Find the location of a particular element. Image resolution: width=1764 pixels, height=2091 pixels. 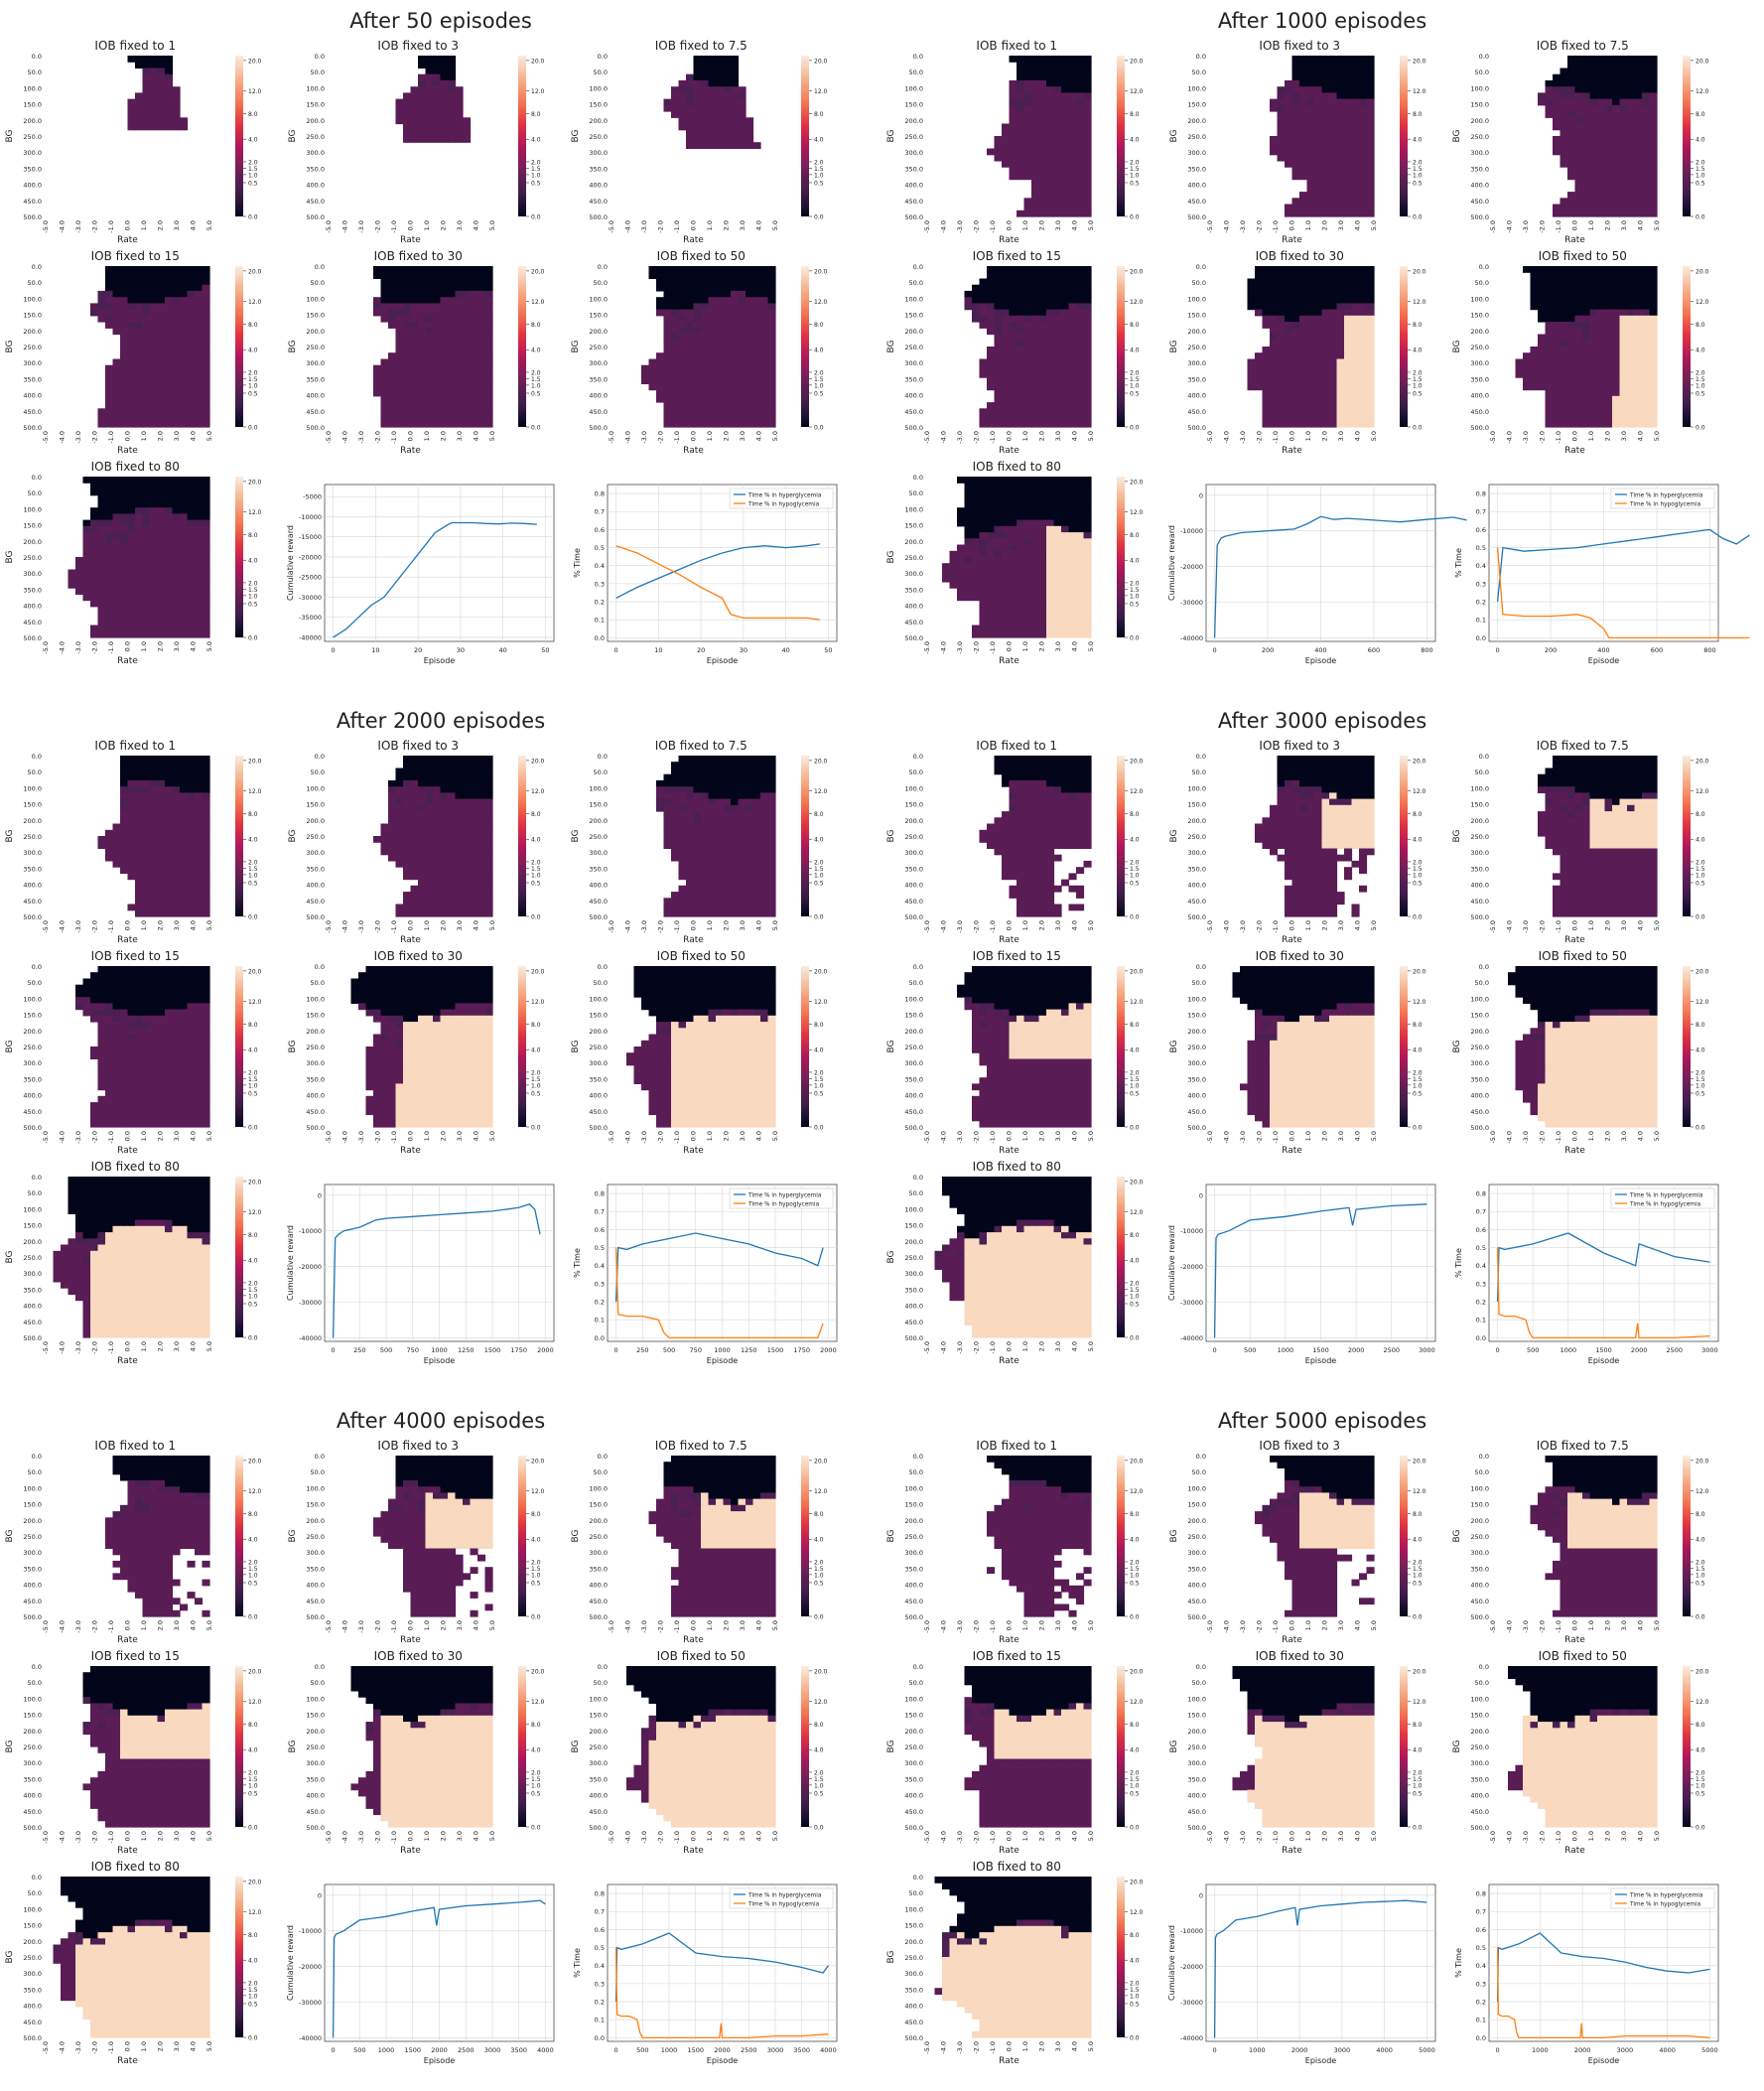

colorbar-tick-label: 12.0 is located at coordinates (255, 91).